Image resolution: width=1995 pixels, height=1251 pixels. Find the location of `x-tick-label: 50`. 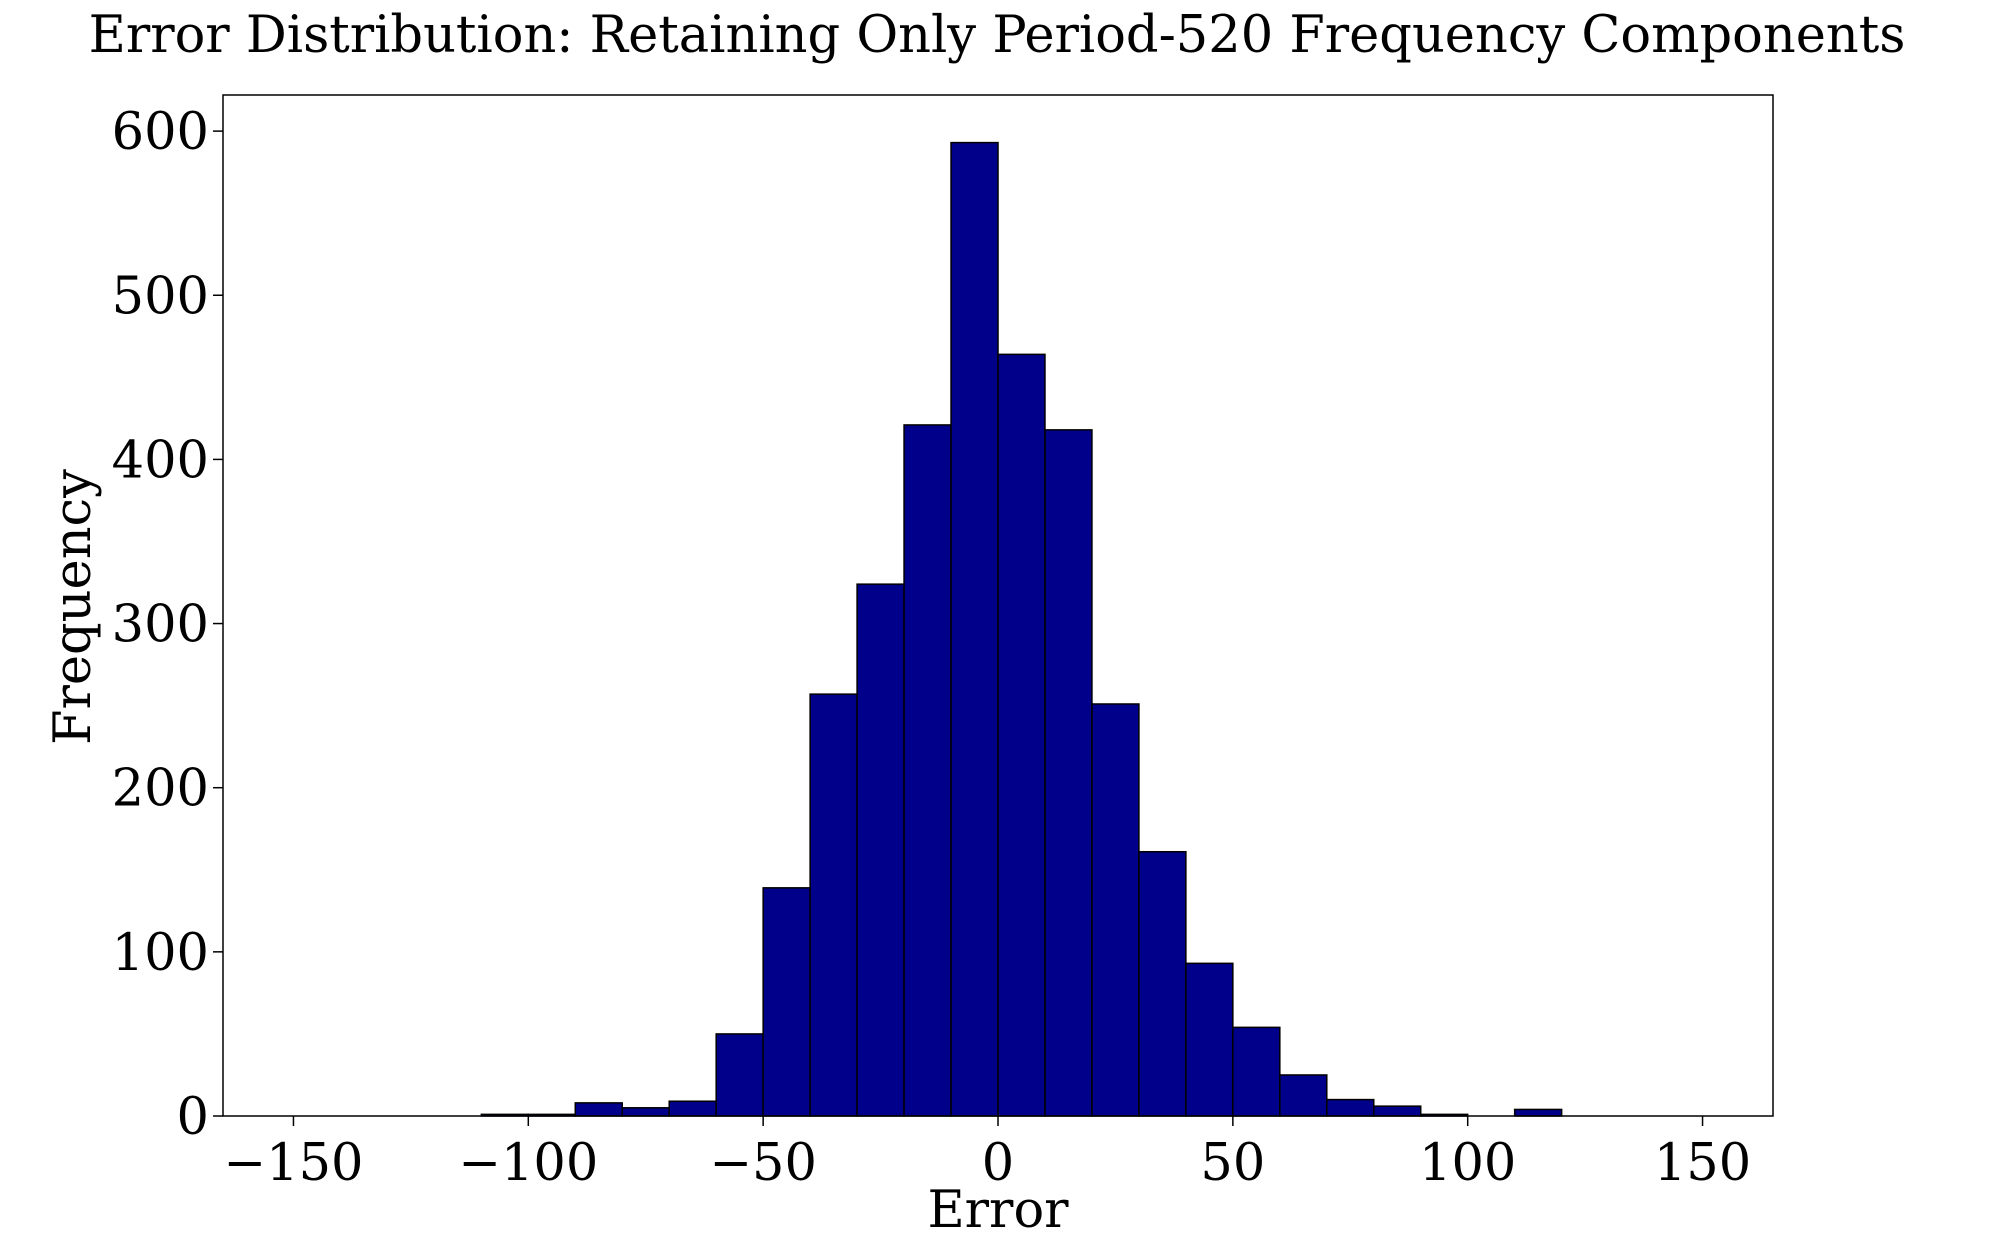

x-tick-label: 50 is located at coordinates (1232, 1163).